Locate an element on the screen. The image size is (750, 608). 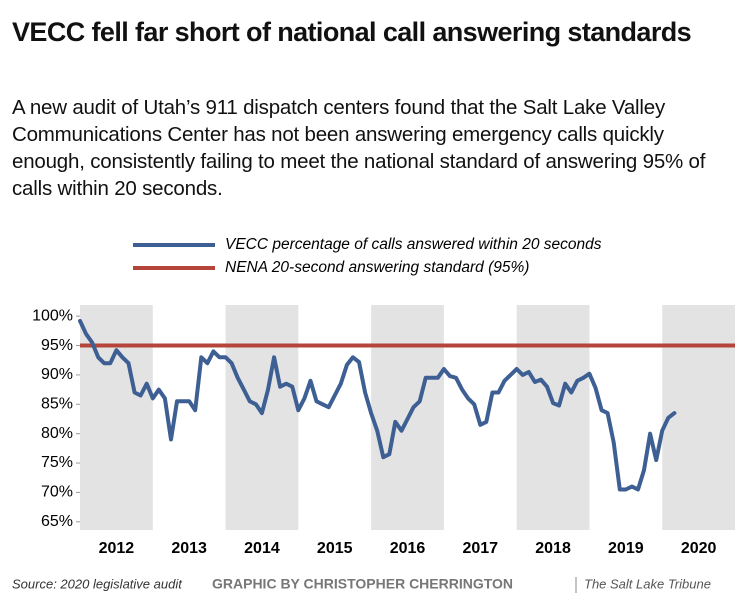
x-tick-label: 2016 is located at coordinates (408, 548).